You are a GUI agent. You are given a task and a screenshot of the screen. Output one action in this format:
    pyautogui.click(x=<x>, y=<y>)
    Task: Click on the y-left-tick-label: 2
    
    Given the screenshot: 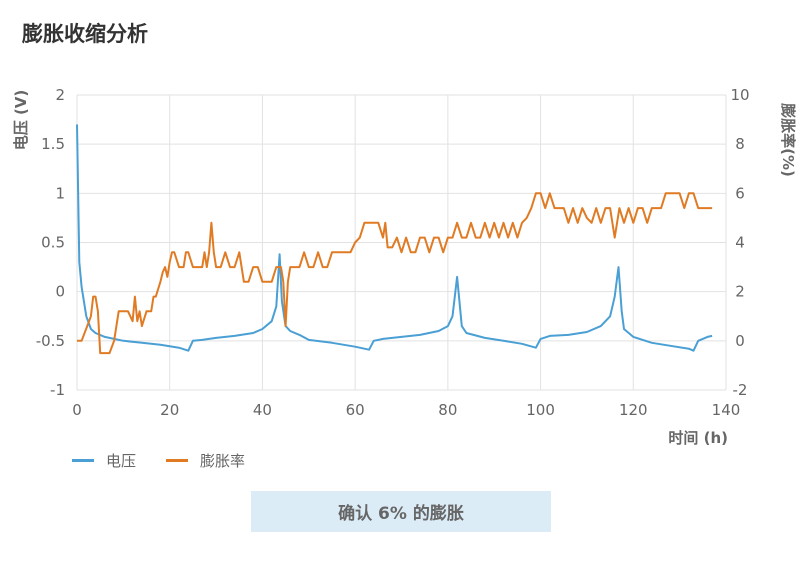 What is the action you would take?
    pyautogui.click(x=60, y=95)
    